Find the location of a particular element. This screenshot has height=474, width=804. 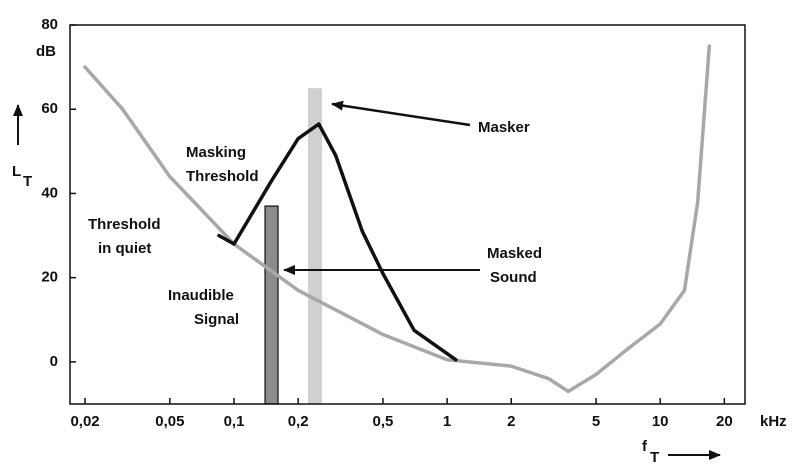

x-tick-label: 0,1 is located at coordinates (234, 421).